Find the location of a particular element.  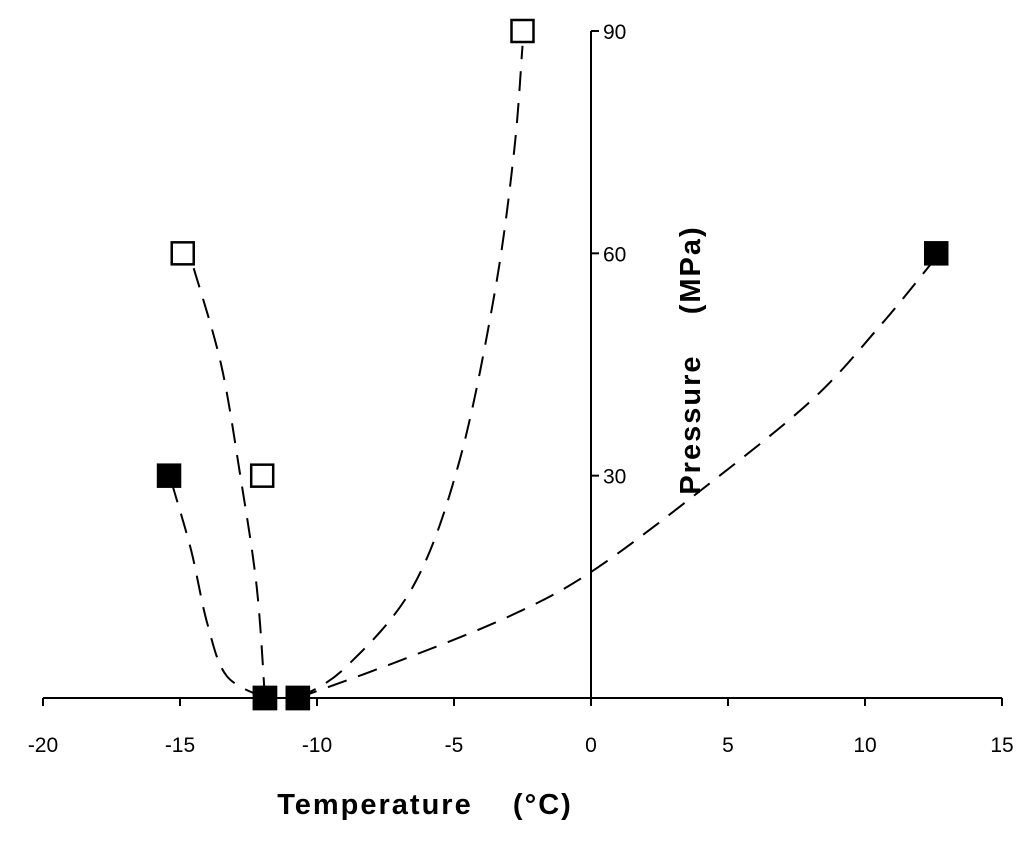

x-tick-label: 10 is located at coordinates (864, 745).